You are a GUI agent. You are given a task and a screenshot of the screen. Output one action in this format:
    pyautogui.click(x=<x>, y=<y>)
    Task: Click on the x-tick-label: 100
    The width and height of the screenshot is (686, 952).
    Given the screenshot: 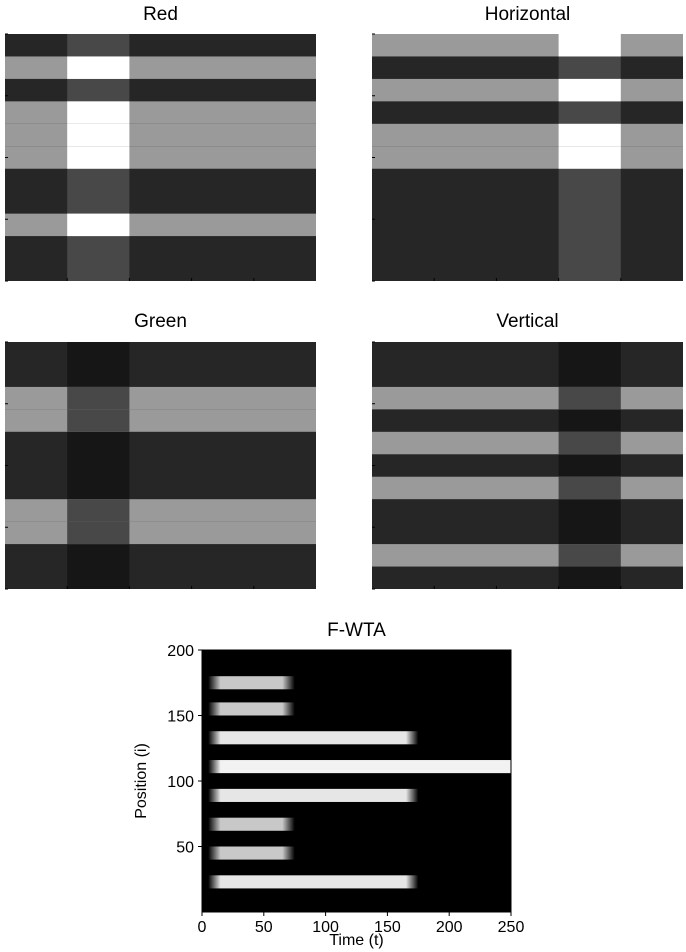 What is the action you would take?
    pyautogui.click(x=325, y=927)
    